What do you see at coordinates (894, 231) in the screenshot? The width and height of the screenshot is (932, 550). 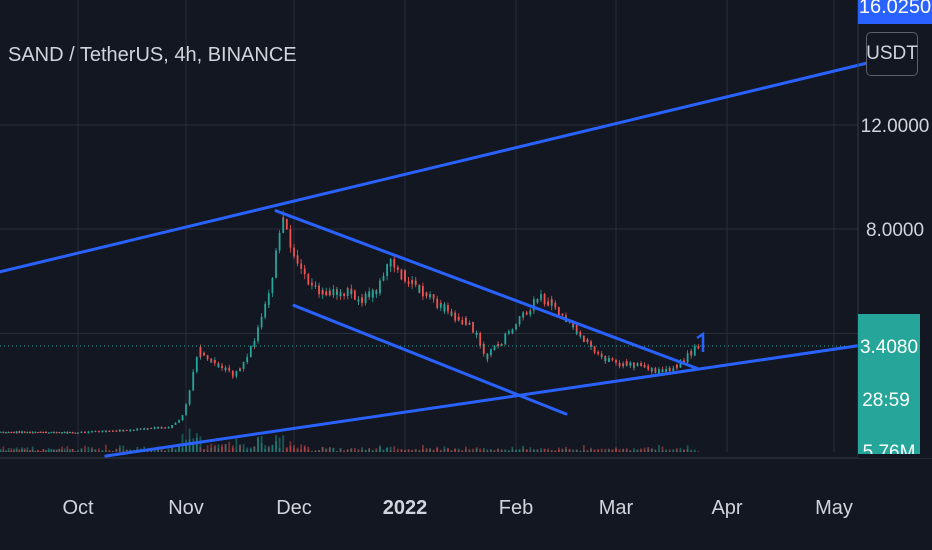 I see `price-axis: 12.0000 8.0000 3.4080 28:59 5.76M` at bounding box center [894, 231].